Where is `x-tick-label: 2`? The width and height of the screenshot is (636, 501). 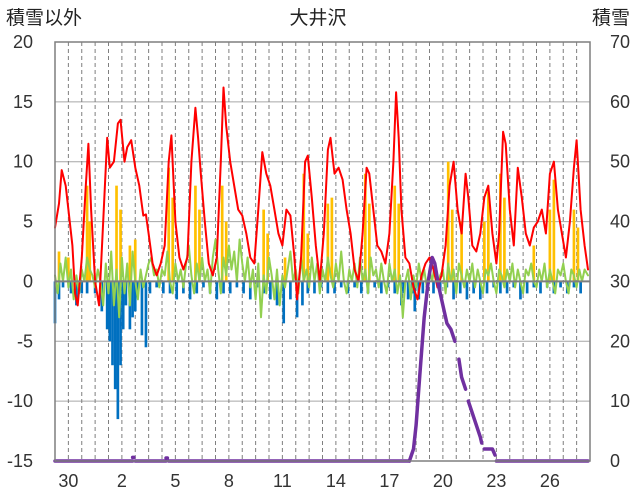 x-tick-label: 2 is located at coordinates (122, 481).